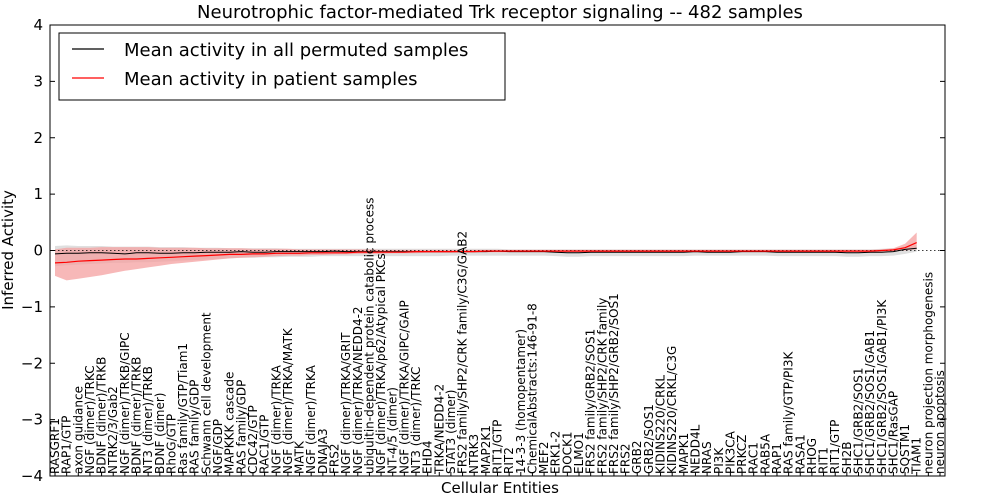 Image resolution: width=1000 pixels, height=500 pixels. What do you see at coordinates (393, 430) in the screenshot?
I see `entity-label: NT-4/5 (dimer)` at bounding box center [393, 430].